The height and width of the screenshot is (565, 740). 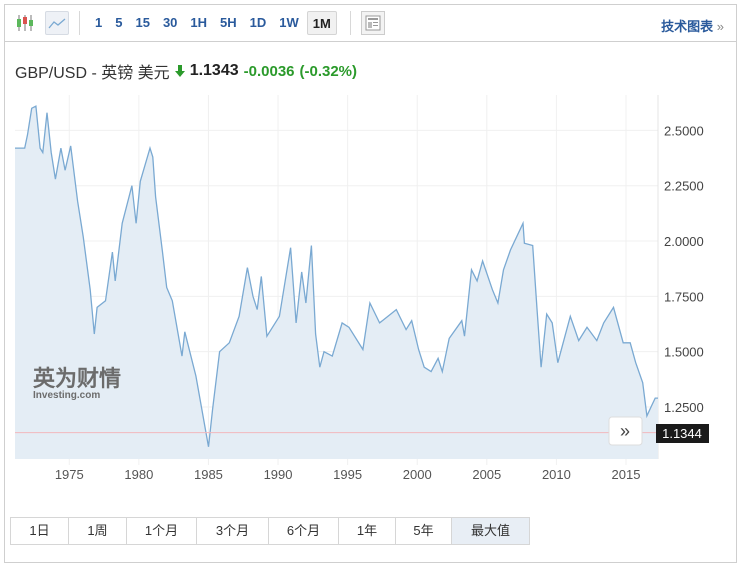 What do you see at coordinates (556, 474) in the screenshot?
I see `x-tick-label: 2010` at bounding box center [556, 474].